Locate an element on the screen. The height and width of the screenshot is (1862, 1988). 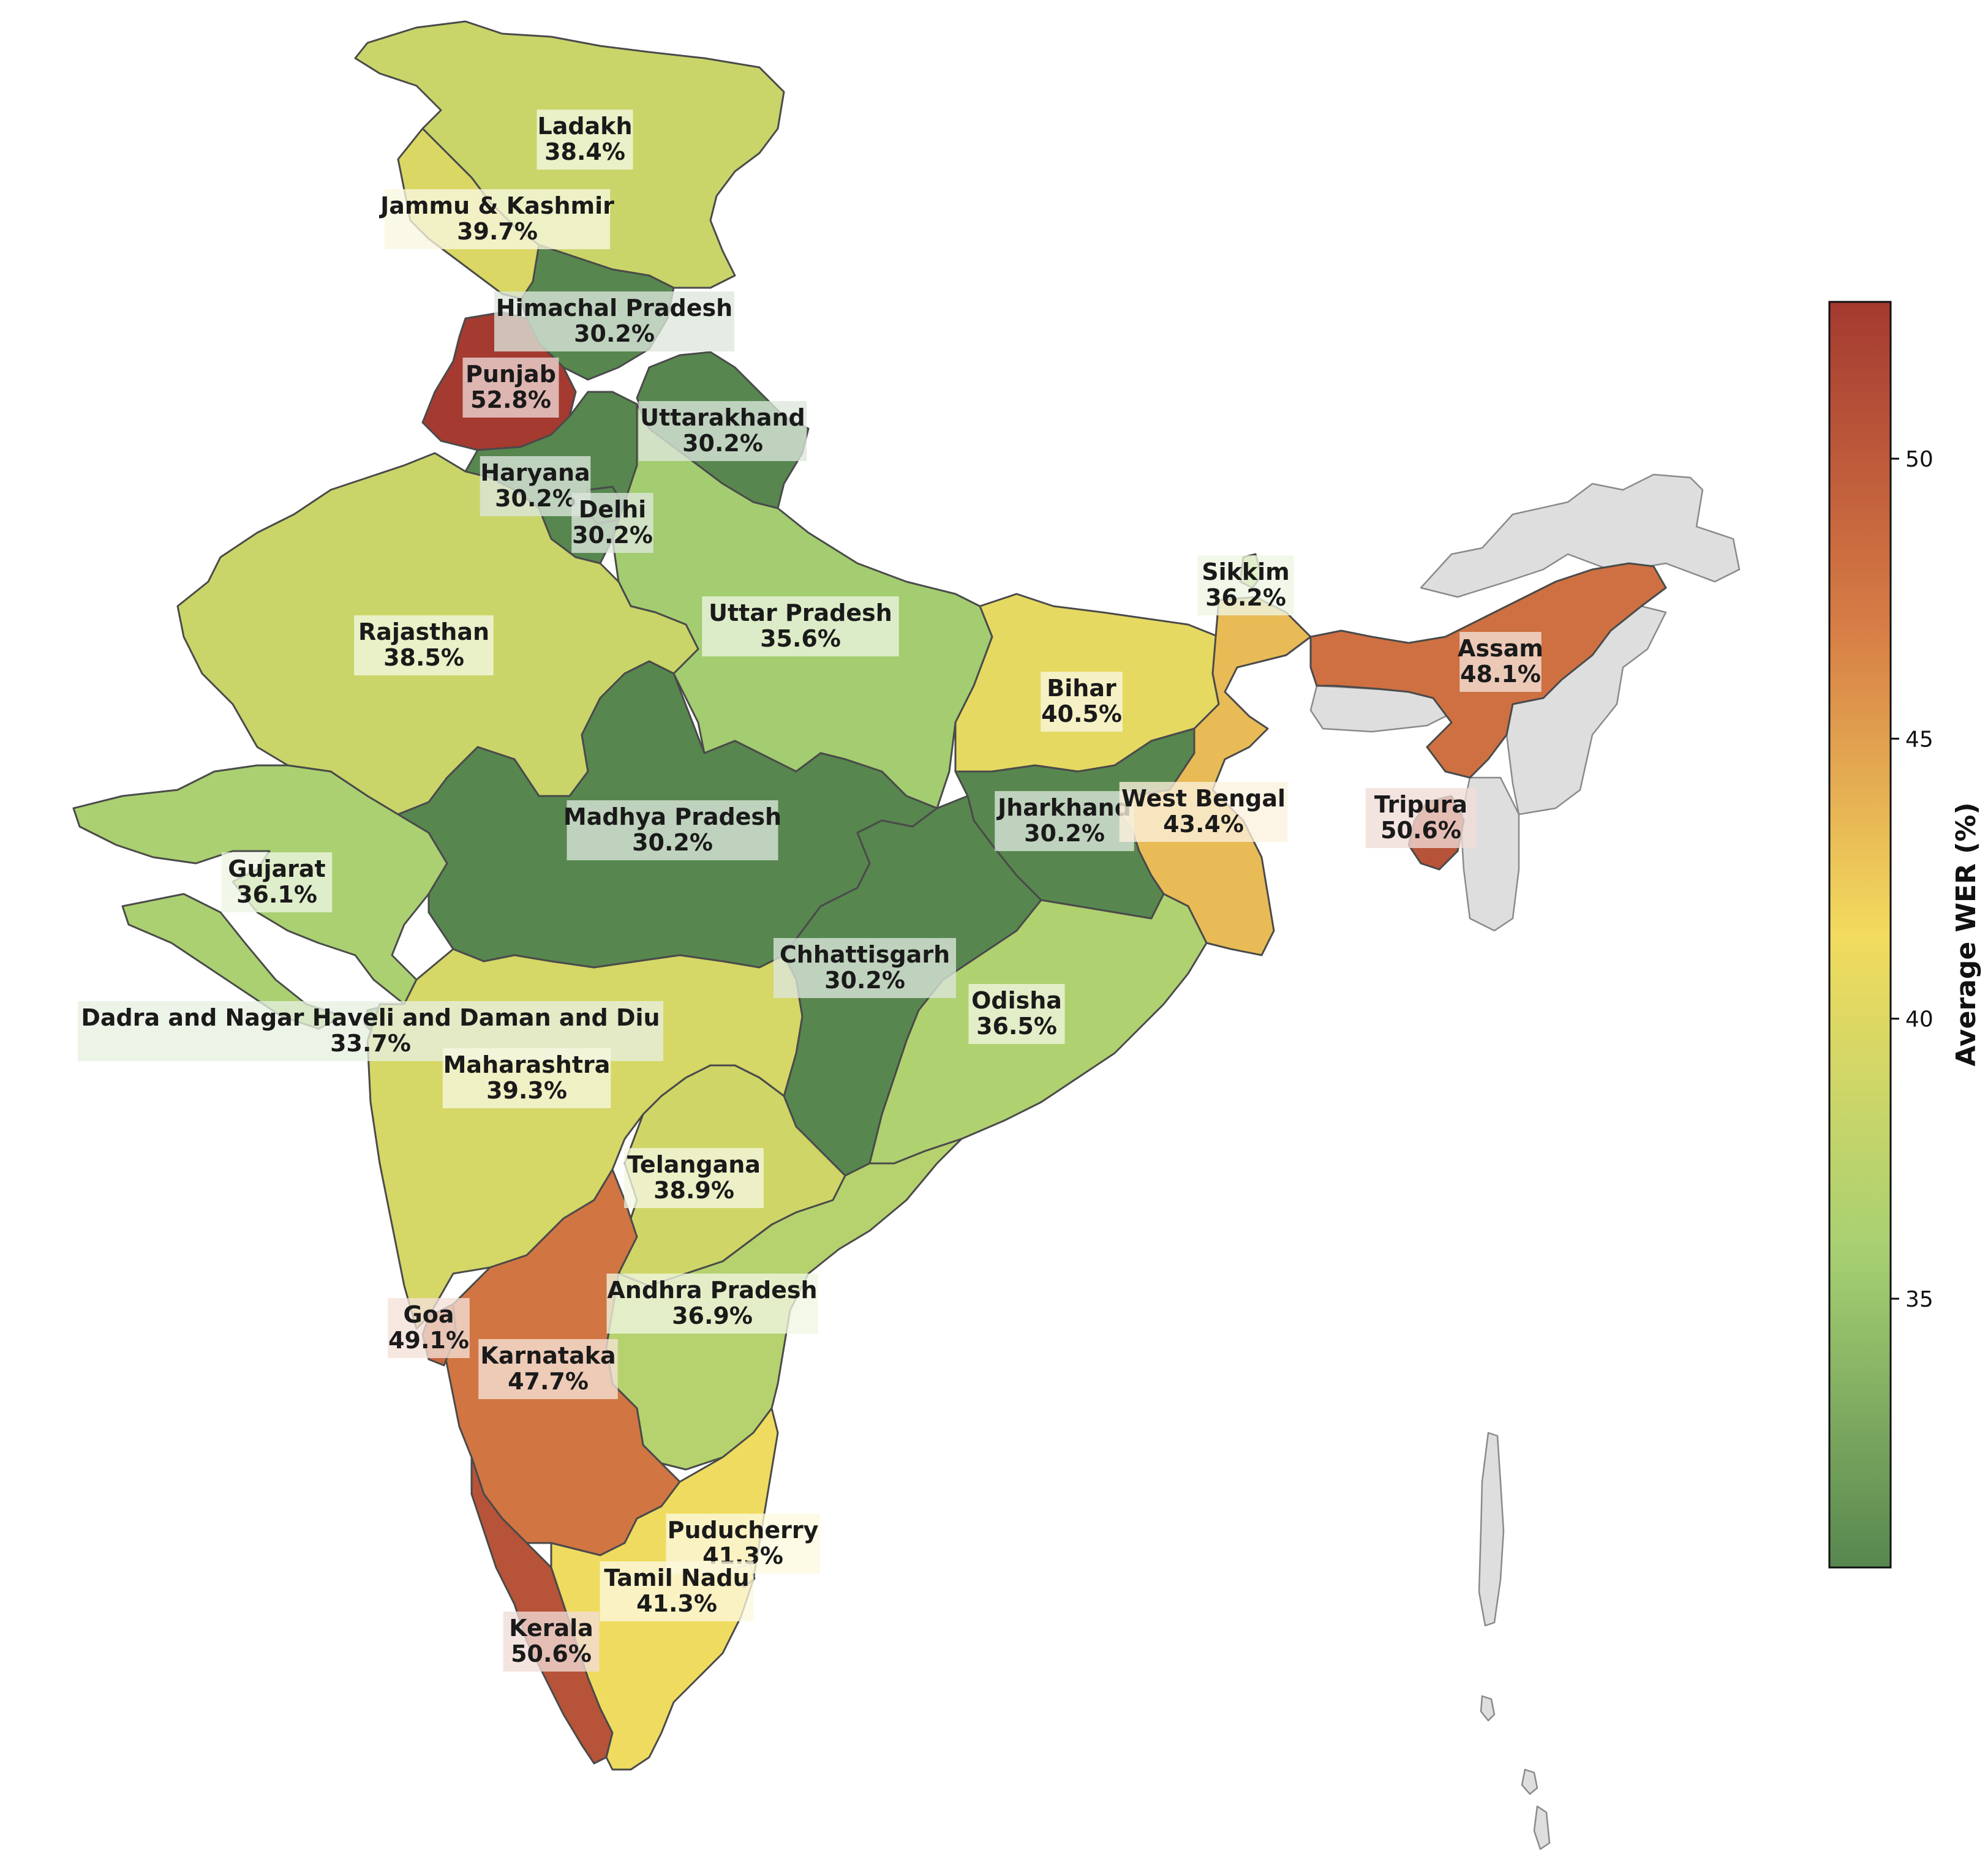
state-name-label: Goa is located at coordinates (429, 1314).